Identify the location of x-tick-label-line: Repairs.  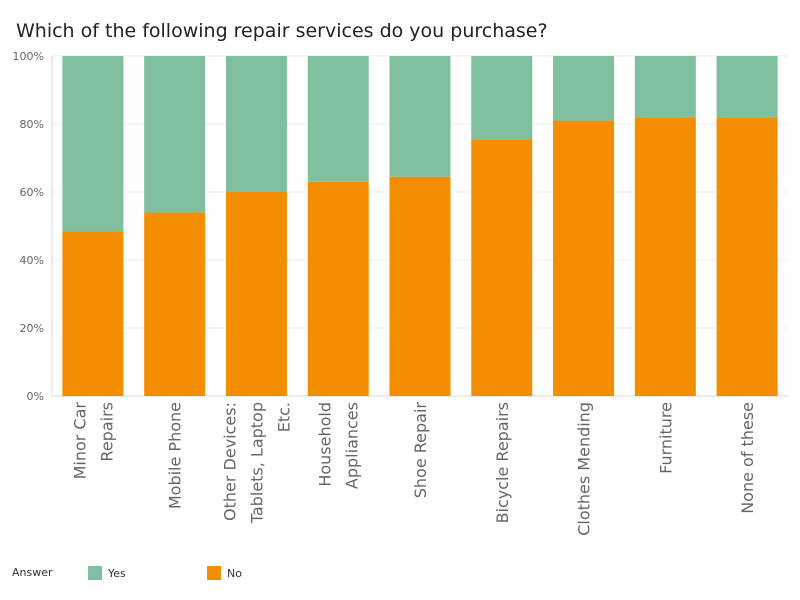
(106, 432).